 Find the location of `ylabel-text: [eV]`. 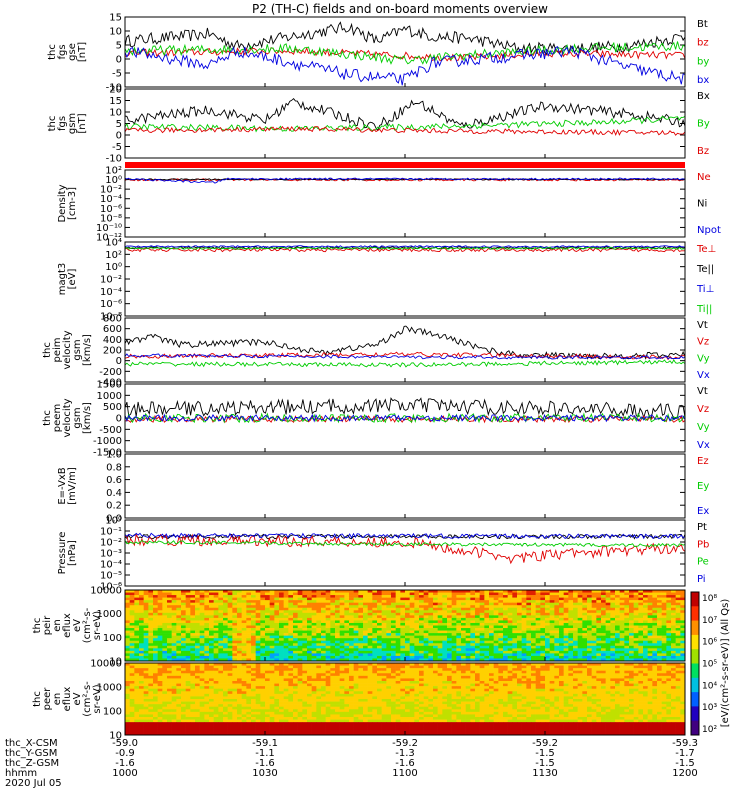

ylabel-text: [eV] is located at coordinates (72, 279).